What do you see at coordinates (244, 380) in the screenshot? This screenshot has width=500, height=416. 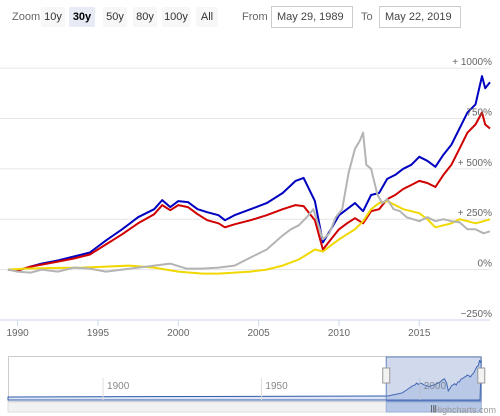 I see `navigator-series-area` at bounding box center [244, 380].